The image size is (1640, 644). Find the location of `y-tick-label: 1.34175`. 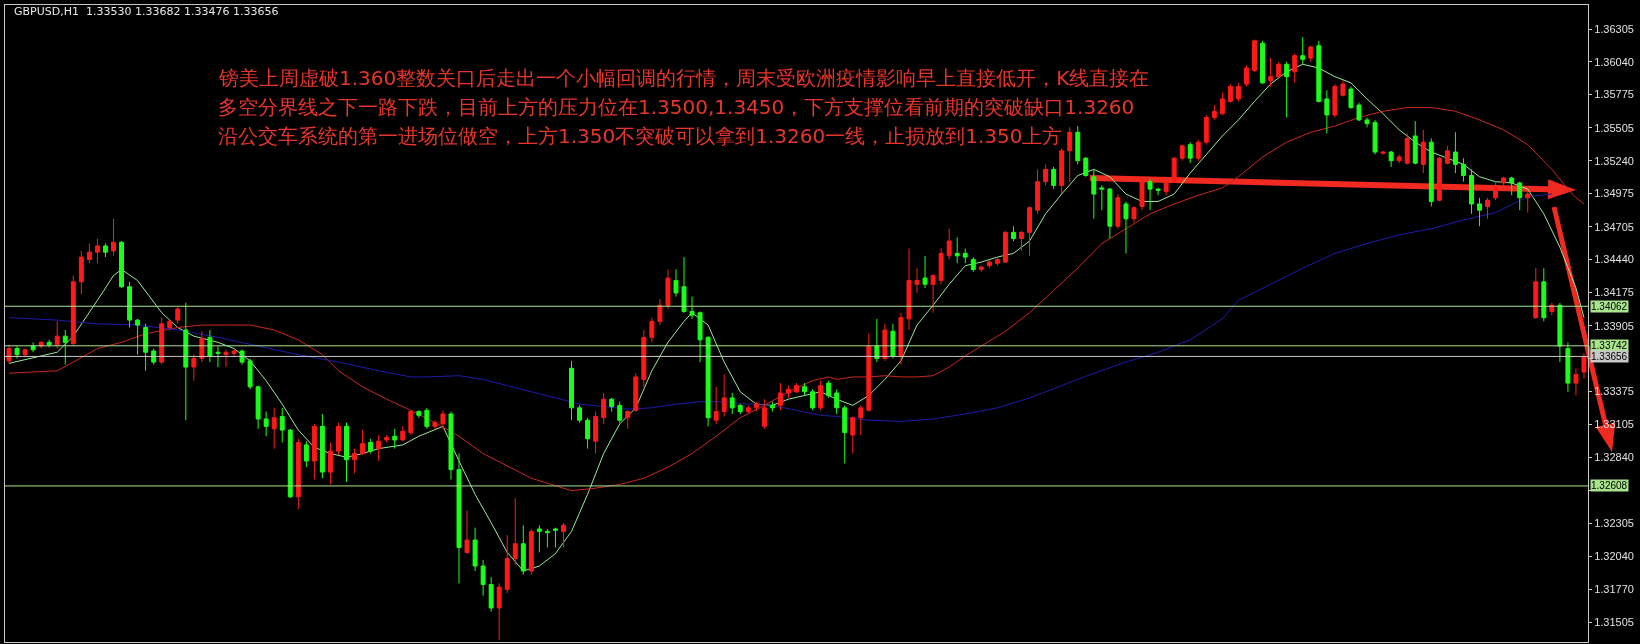

y-tick-label: 1.34175 is located at coordinates (1614, 292).